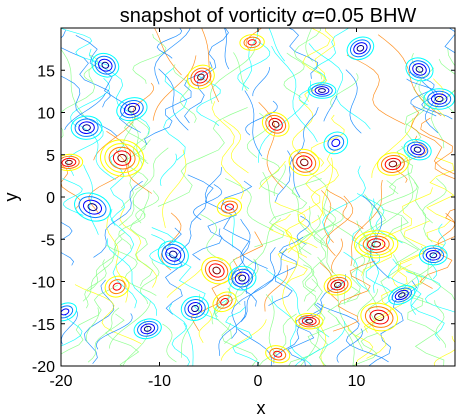  I want to click on x-tick-label: 10, so click(357, 381).